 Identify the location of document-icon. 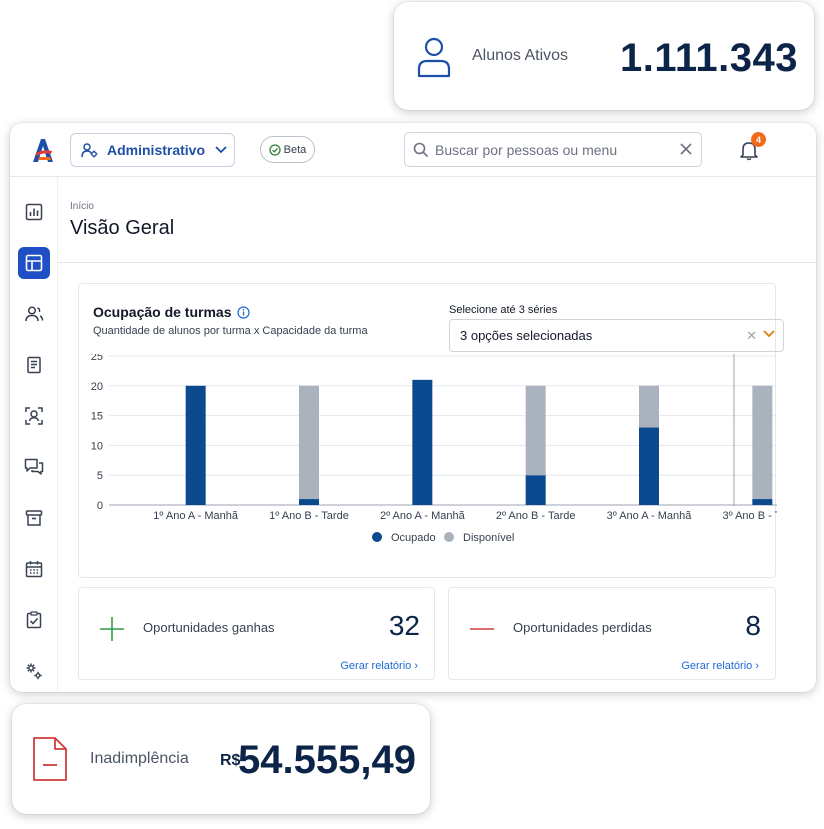
(34, 365).